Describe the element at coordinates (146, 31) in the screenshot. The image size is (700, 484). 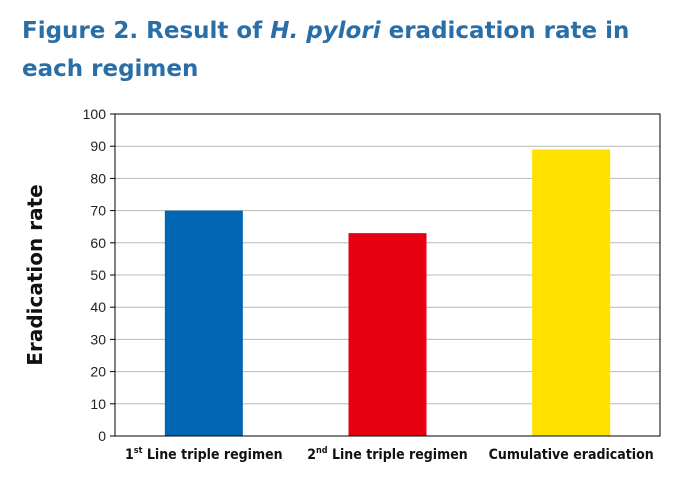
I see `title-prefix: Figure 2. Result of` at that location.